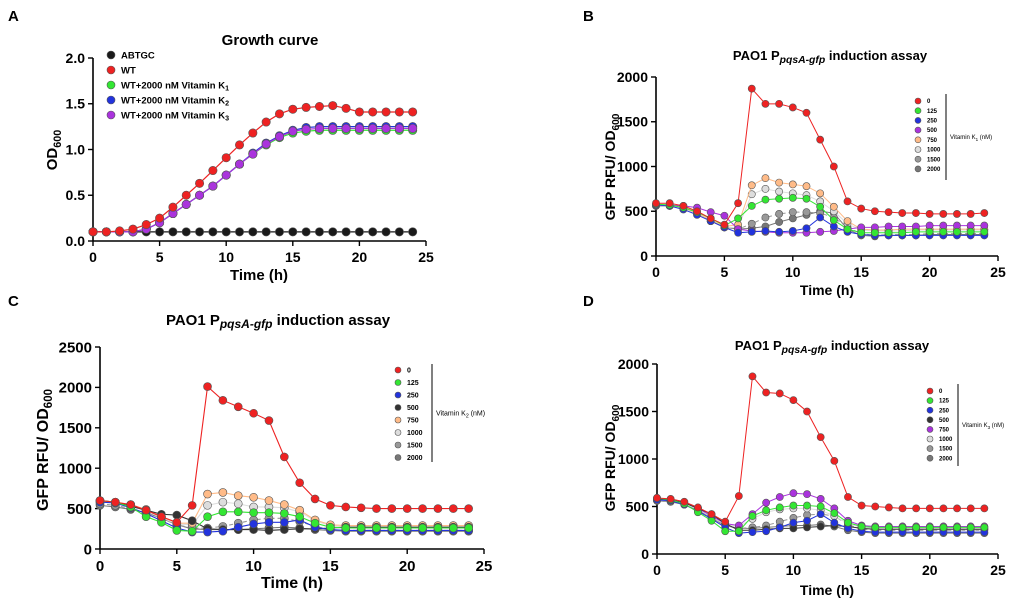 The width and height of the screenshot is (1021, 601). What do you see at coordinates (270, 40) in the screenshot?
I see `chart-title: Growth curve` at bounding box center [270, 40].